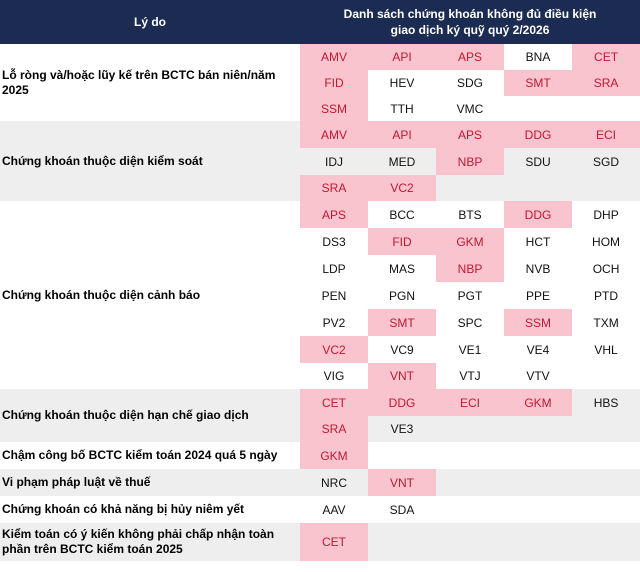  Describe the element at coordinates (150, 415) in the screenshot. I see `reason-cell: Chứng khoán thuộc diện hạn chế giao dịch` at that location.